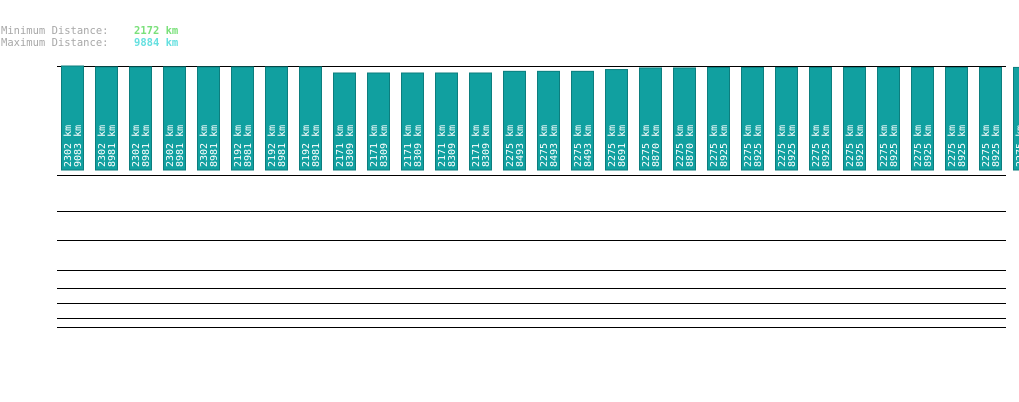  I want to click on min-distance-row: Minimum Distance: 2172 km, so click(89, 31).